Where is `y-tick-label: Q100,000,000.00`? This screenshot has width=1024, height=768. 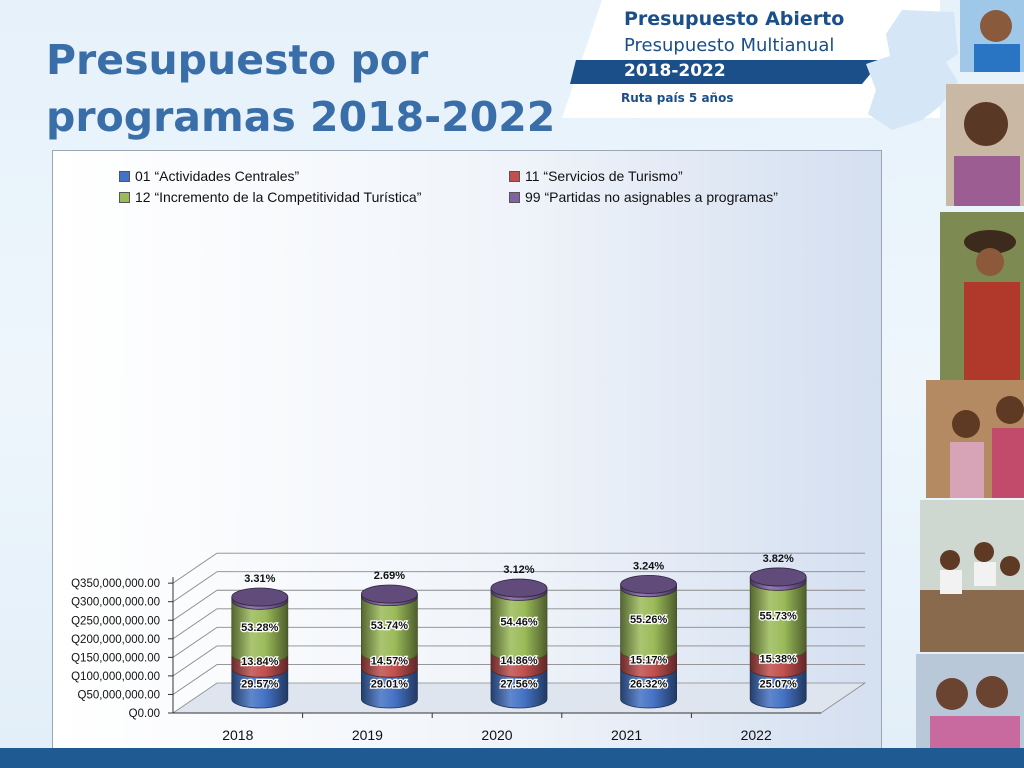
y-tick-label: Q100,000,000.00 is located at coordinates (115, 677).